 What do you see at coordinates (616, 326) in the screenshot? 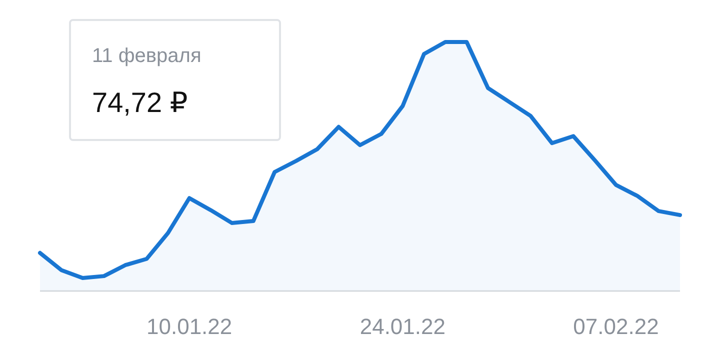
I see `x-tick-label: 07.02.22` at bounding box center [616, 326].